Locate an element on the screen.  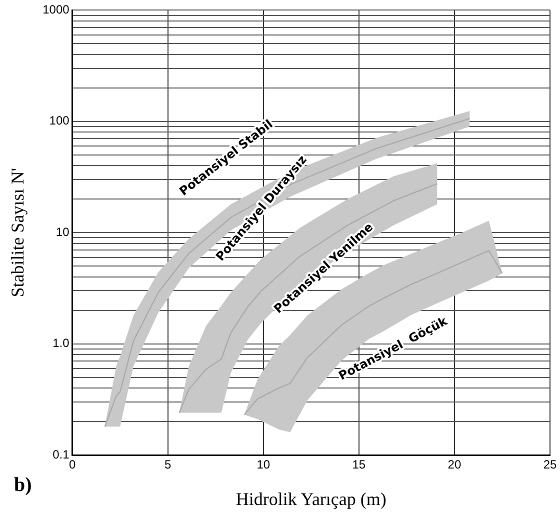
x-tick-label: 20 is located at coordinates (455, 465).